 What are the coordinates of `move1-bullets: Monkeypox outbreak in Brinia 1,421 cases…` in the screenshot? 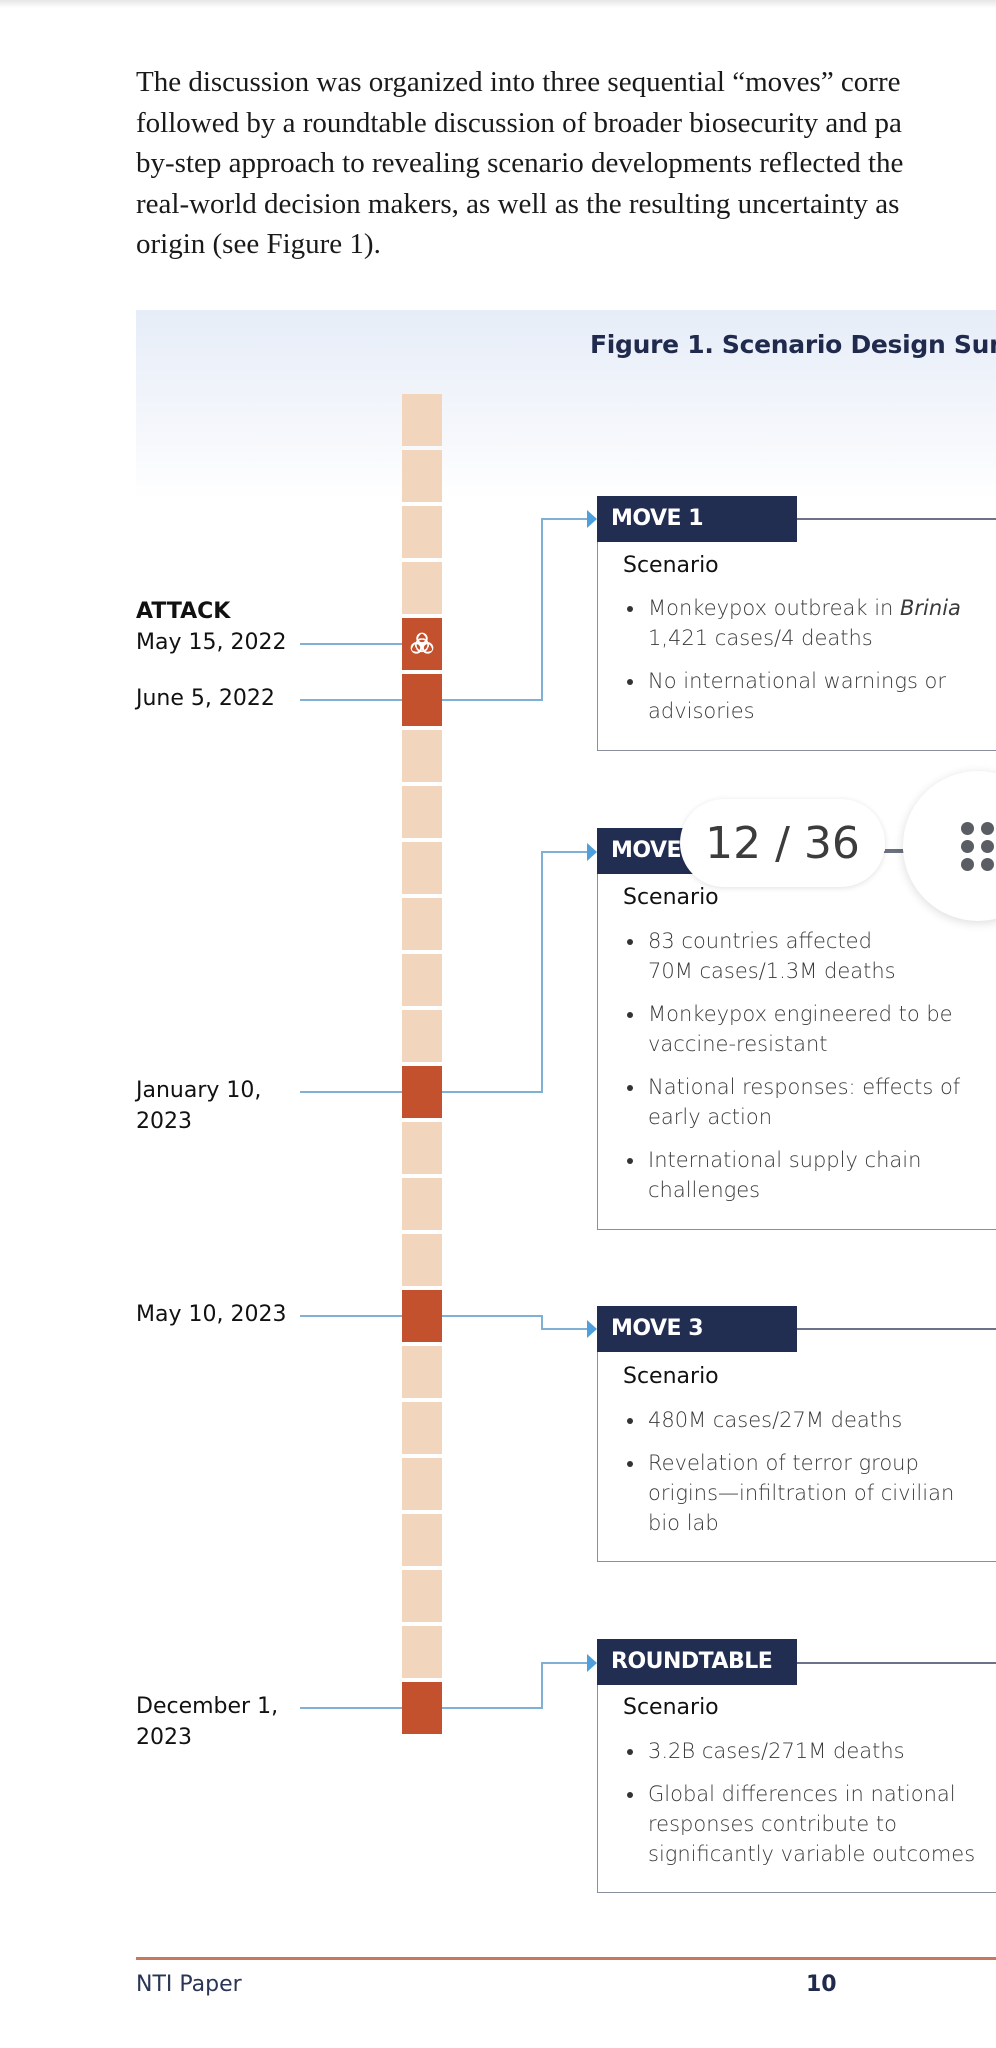 It's located at (792, 666).